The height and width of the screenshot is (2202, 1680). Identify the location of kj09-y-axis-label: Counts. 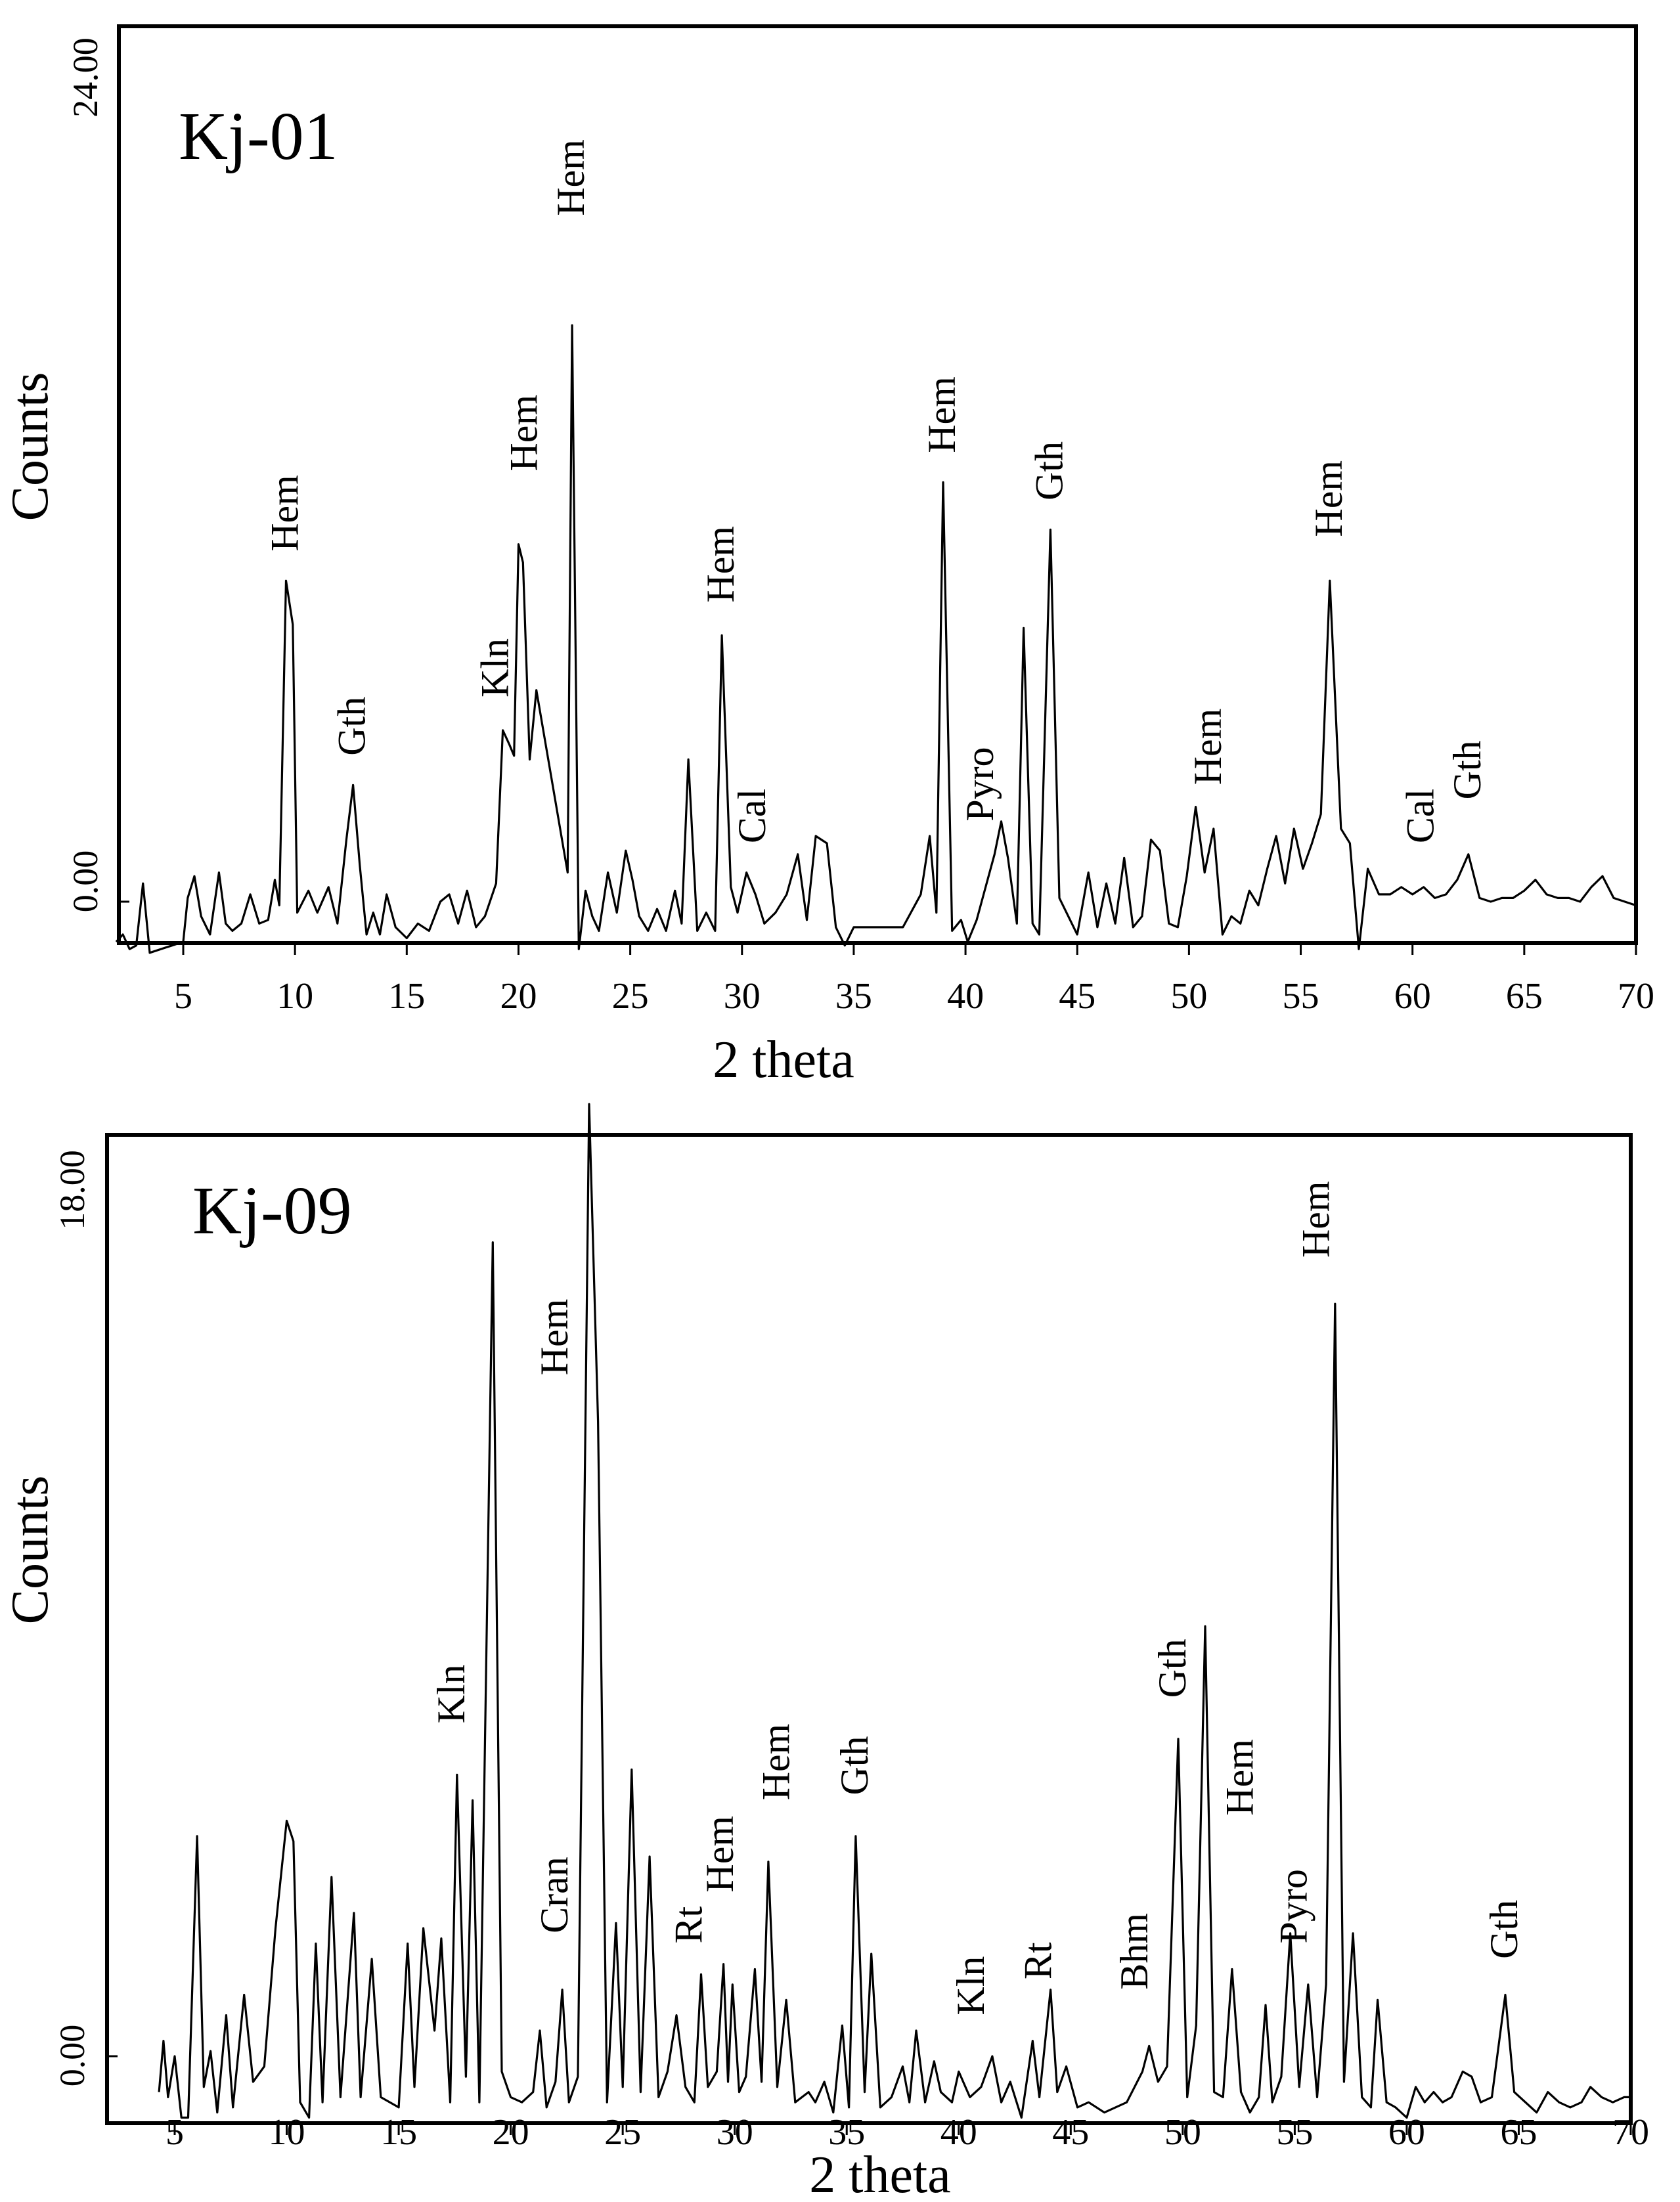
(30, 1550).